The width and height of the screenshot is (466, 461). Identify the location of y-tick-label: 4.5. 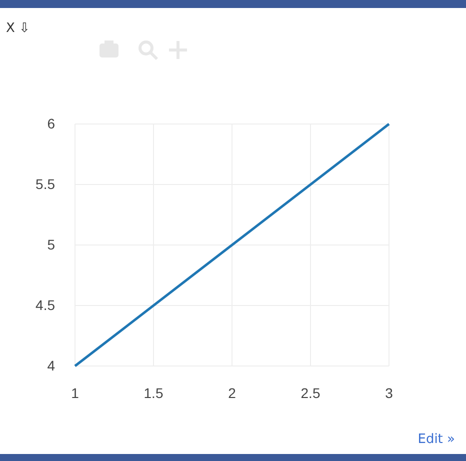
(46, 304).